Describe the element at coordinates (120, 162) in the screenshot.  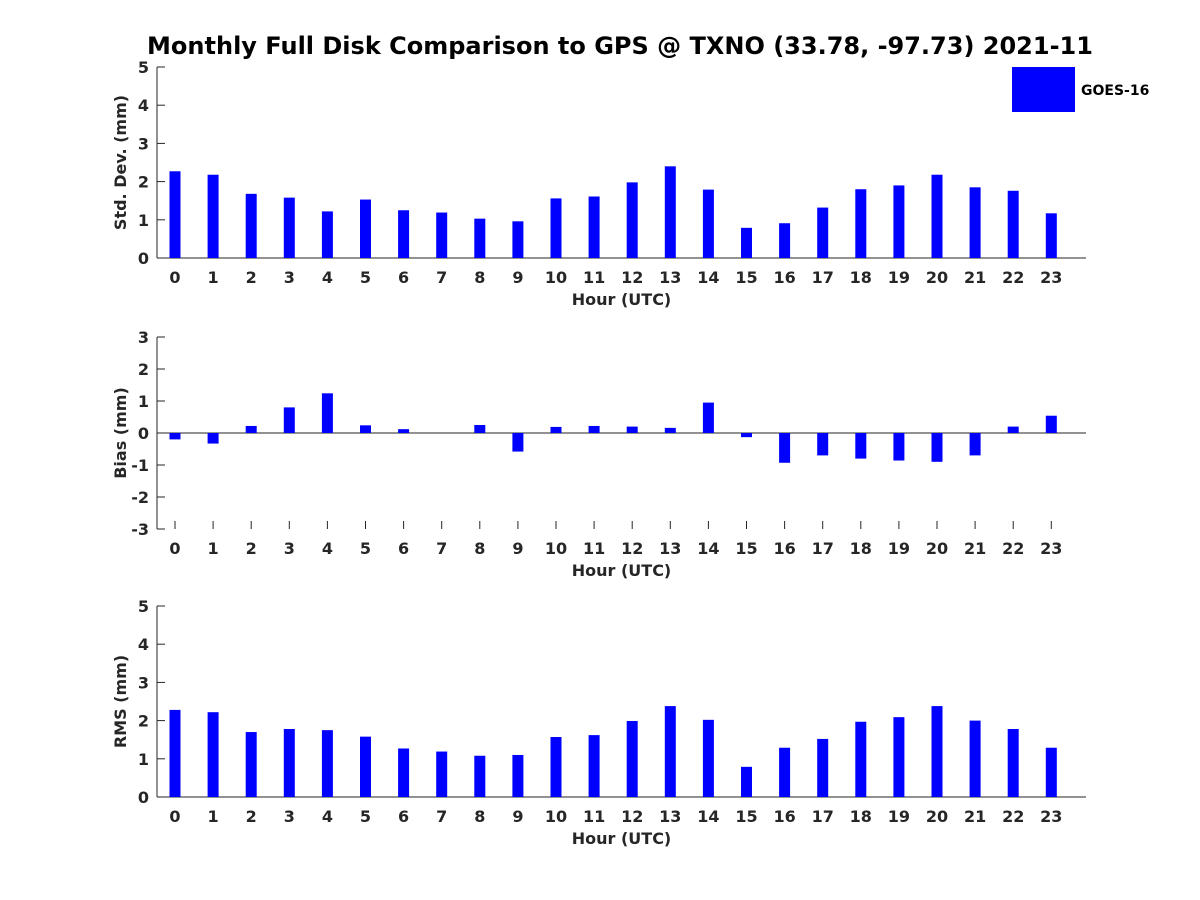
I see `y-axis-label: Std. Dev. (mm)` at that location.